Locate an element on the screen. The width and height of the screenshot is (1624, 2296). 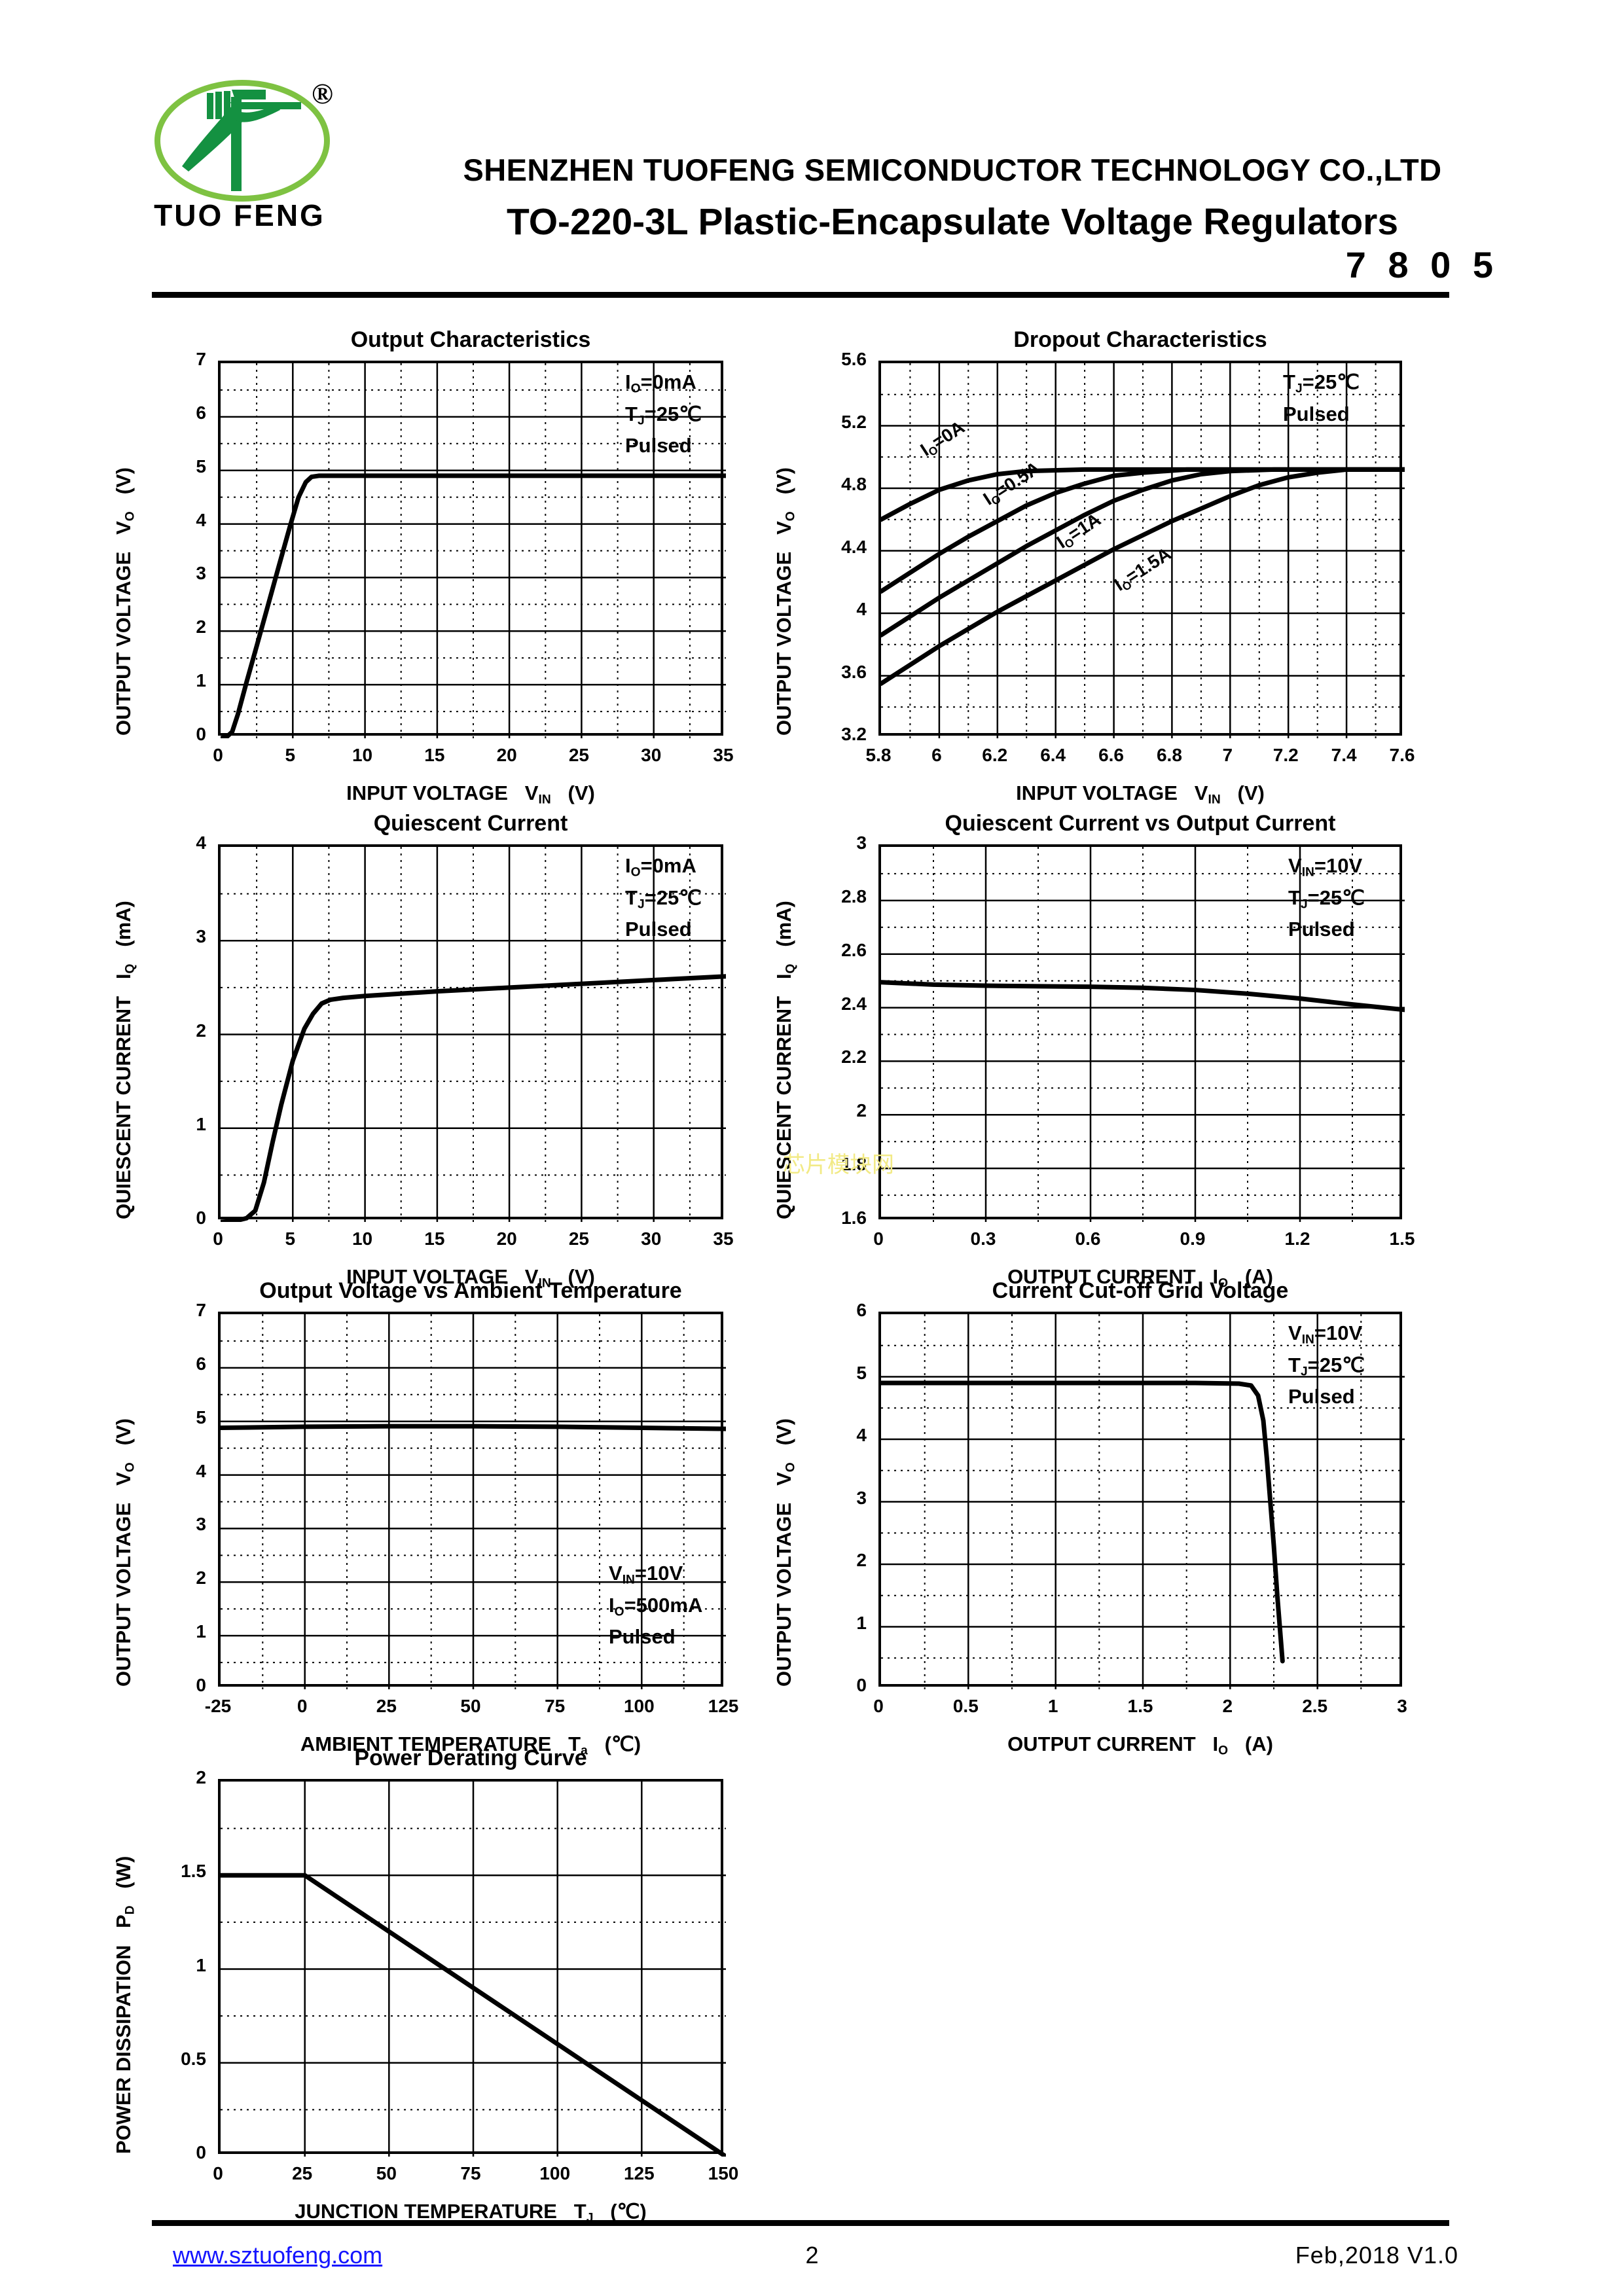
y-axis-tick: 4.8 is located at coordinates (854, 484).